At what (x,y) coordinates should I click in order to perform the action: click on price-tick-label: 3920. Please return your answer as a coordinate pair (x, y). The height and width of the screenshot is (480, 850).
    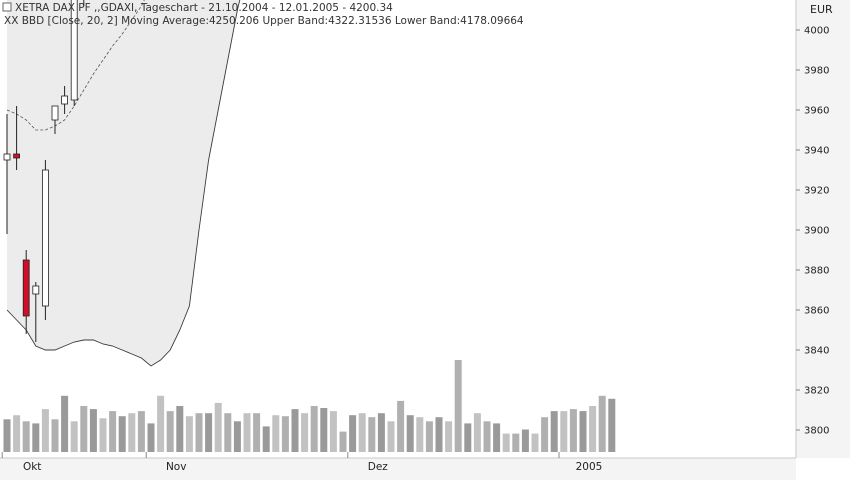
    Looking at the image, I should click on (816, 191).